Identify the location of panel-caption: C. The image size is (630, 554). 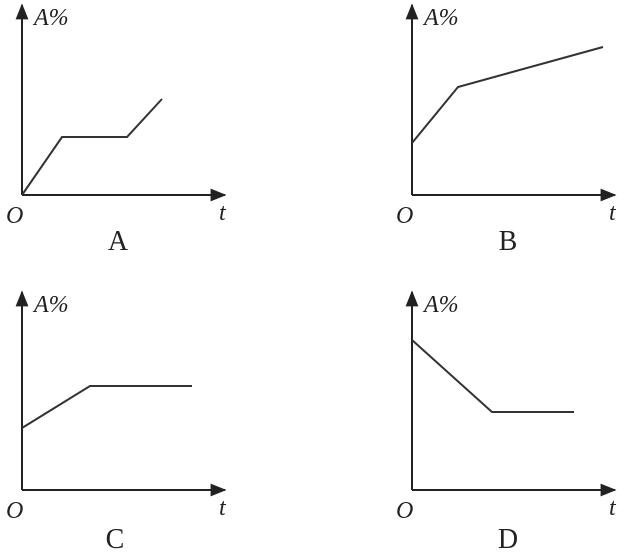
(115, 539).